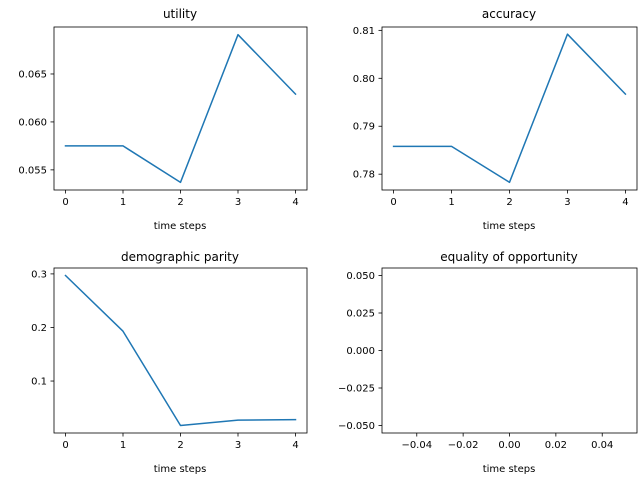 The height and width of the screenshot is (480, 640). I want to click on y-tick-label: 0.81, so click(364, 31).